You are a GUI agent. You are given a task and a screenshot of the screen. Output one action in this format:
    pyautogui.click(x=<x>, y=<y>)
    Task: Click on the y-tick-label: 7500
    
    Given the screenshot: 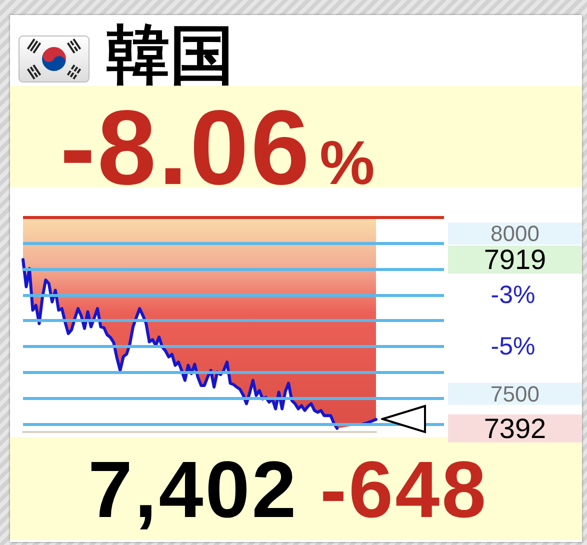 What is the action you would take?
    pyautogui.click(x=515, y=393)
    